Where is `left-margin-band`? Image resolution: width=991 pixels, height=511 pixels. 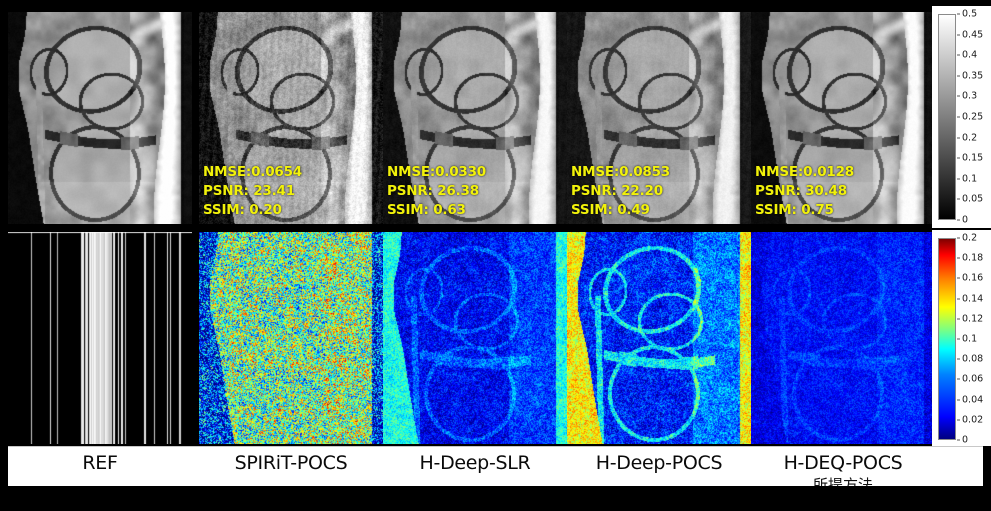 left-margin-band is located at coordinates (4, 466).